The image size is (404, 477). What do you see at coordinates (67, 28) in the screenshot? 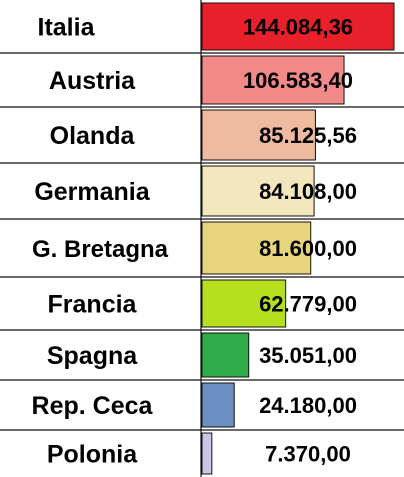
I see `category-label: Italia` at bounding box center [67, 28].